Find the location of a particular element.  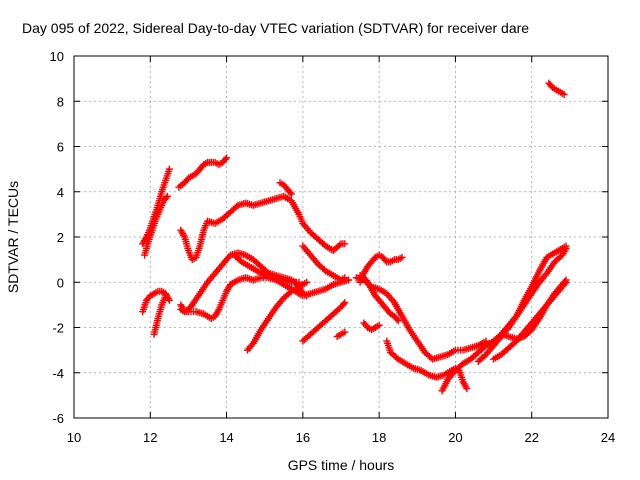

y-tick-label: 4 is located at coordinates (60, 192).